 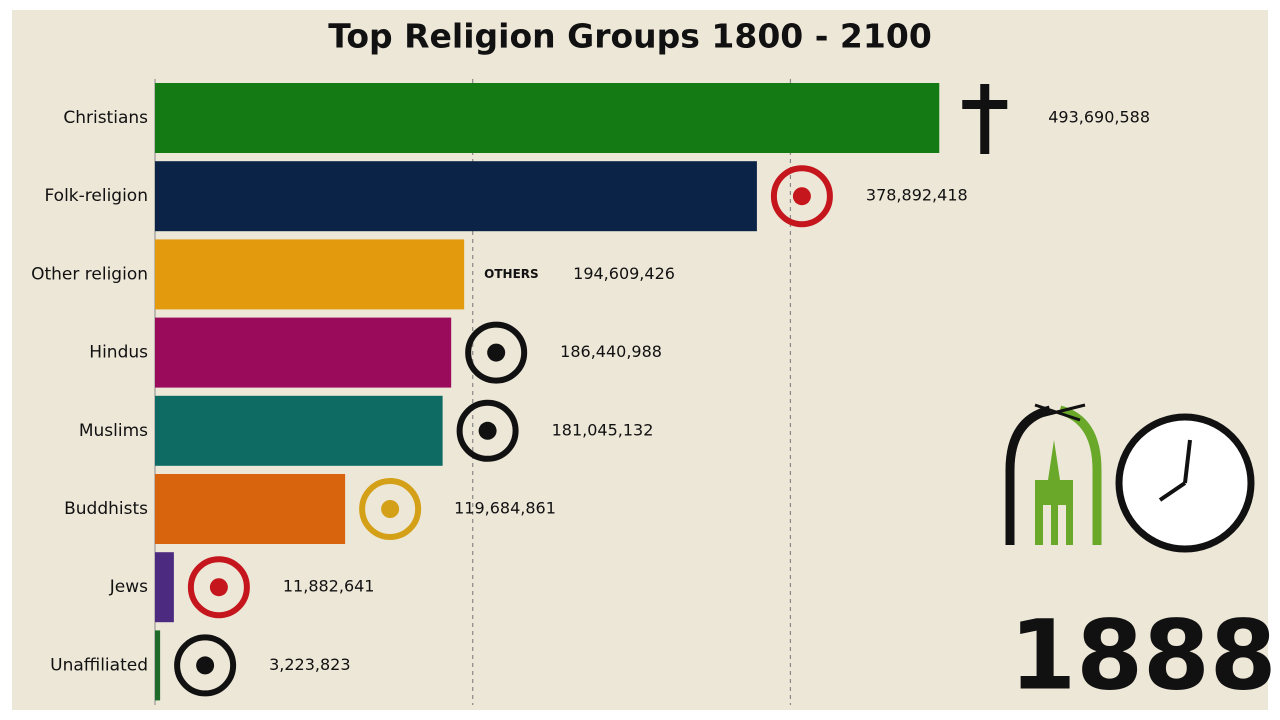 I want to click on y-tick-label: Hindus, so click(x=118, y=353).